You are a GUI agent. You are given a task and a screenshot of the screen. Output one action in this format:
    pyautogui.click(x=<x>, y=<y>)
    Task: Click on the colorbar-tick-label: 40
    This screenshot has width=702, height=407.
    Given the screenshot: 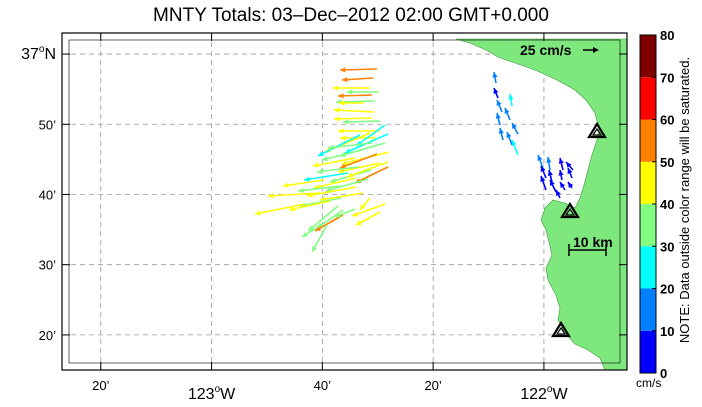 What is the action you would take?
    pyautogui.click(x=667, y=204)
    